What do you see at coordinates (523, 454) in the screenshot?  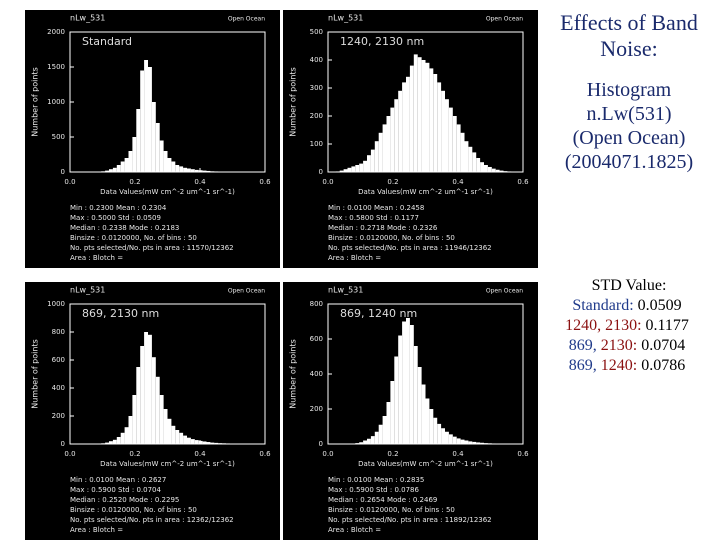 I see `x-tick-label: 0.6` at bounding box center [523, 454].